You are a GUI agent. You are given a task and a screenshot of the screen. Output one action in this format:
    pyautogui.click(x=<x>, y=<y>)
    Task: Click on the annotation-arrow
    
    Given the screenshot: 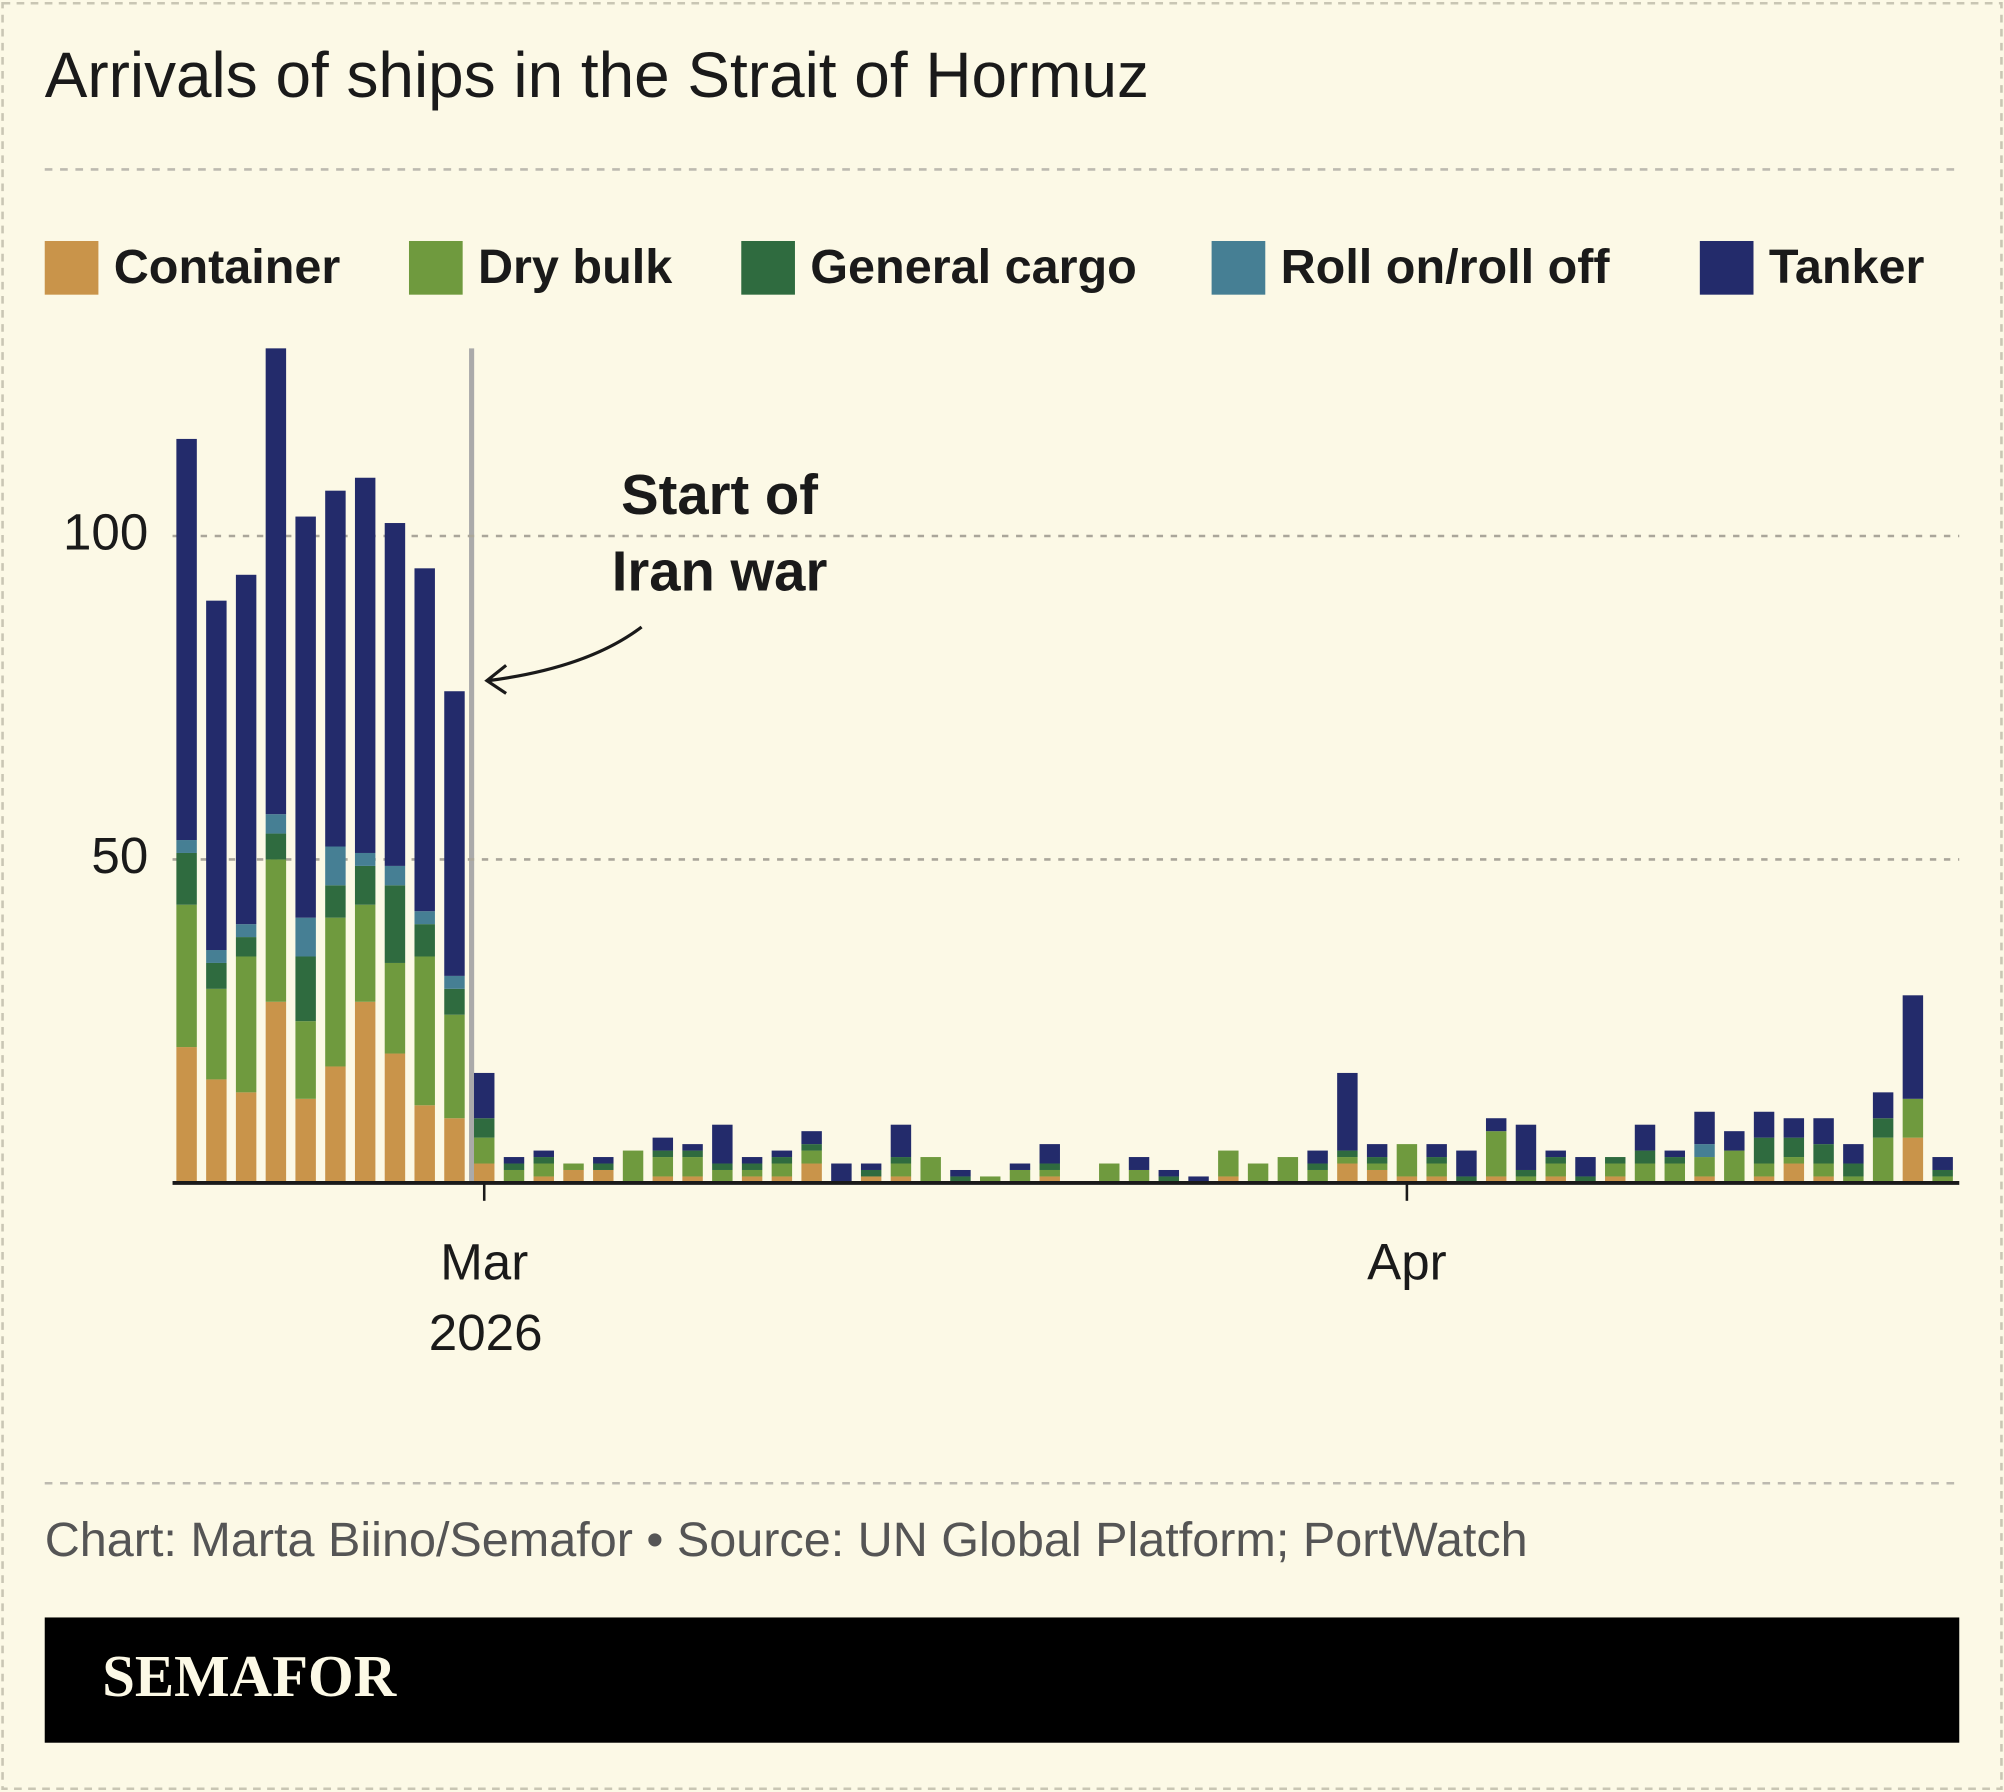 What is the action you would take?
    pyautogui.click(x=563, y=660)
    